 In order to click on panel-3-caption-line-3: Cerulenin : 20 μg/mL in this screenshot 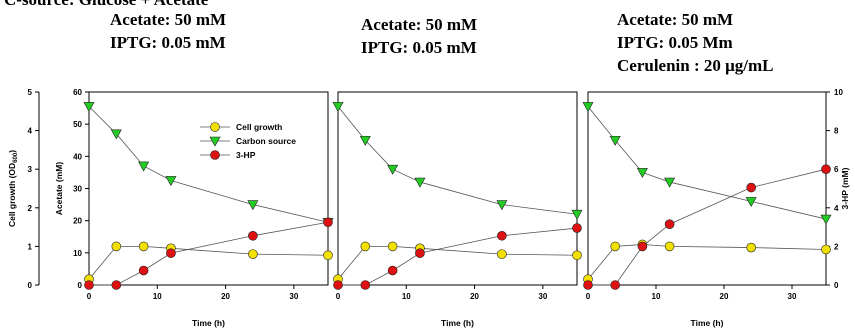, I will do `click(695, 65)`.